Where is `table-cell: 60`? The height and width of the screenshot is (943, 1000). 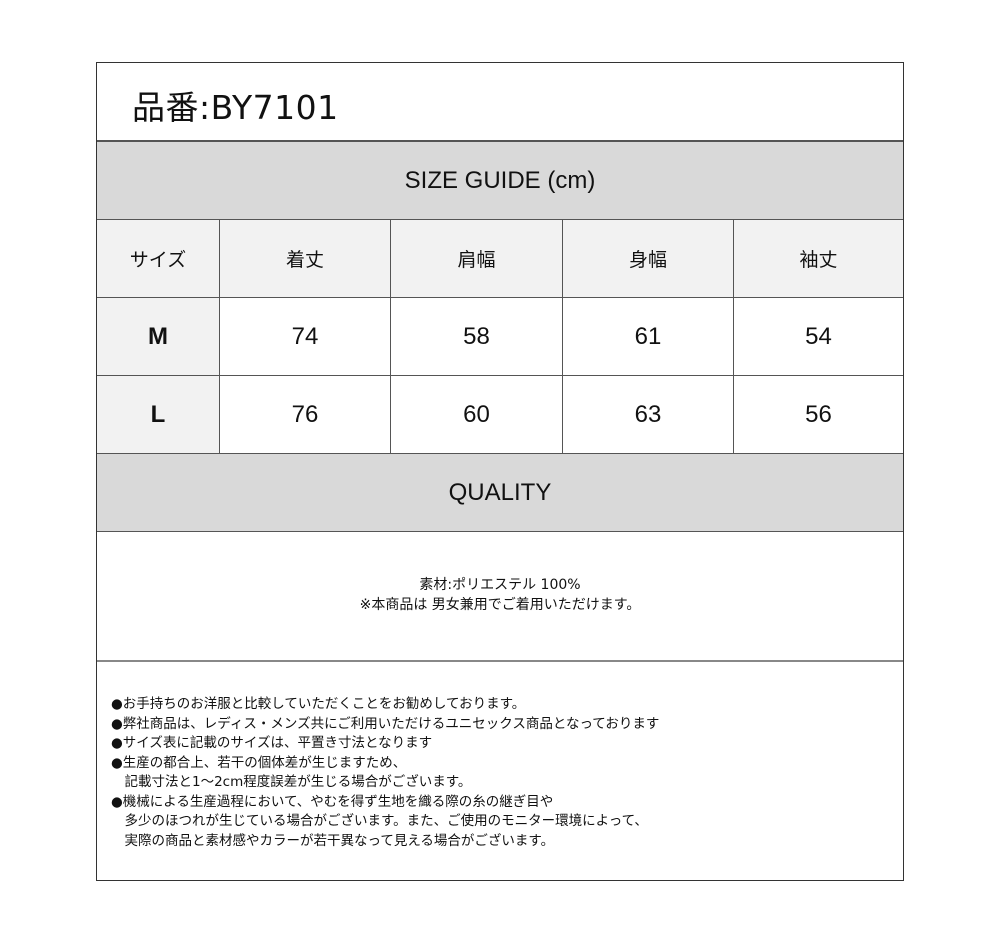
table-cell: 60 is located at coordinates (477, 414).